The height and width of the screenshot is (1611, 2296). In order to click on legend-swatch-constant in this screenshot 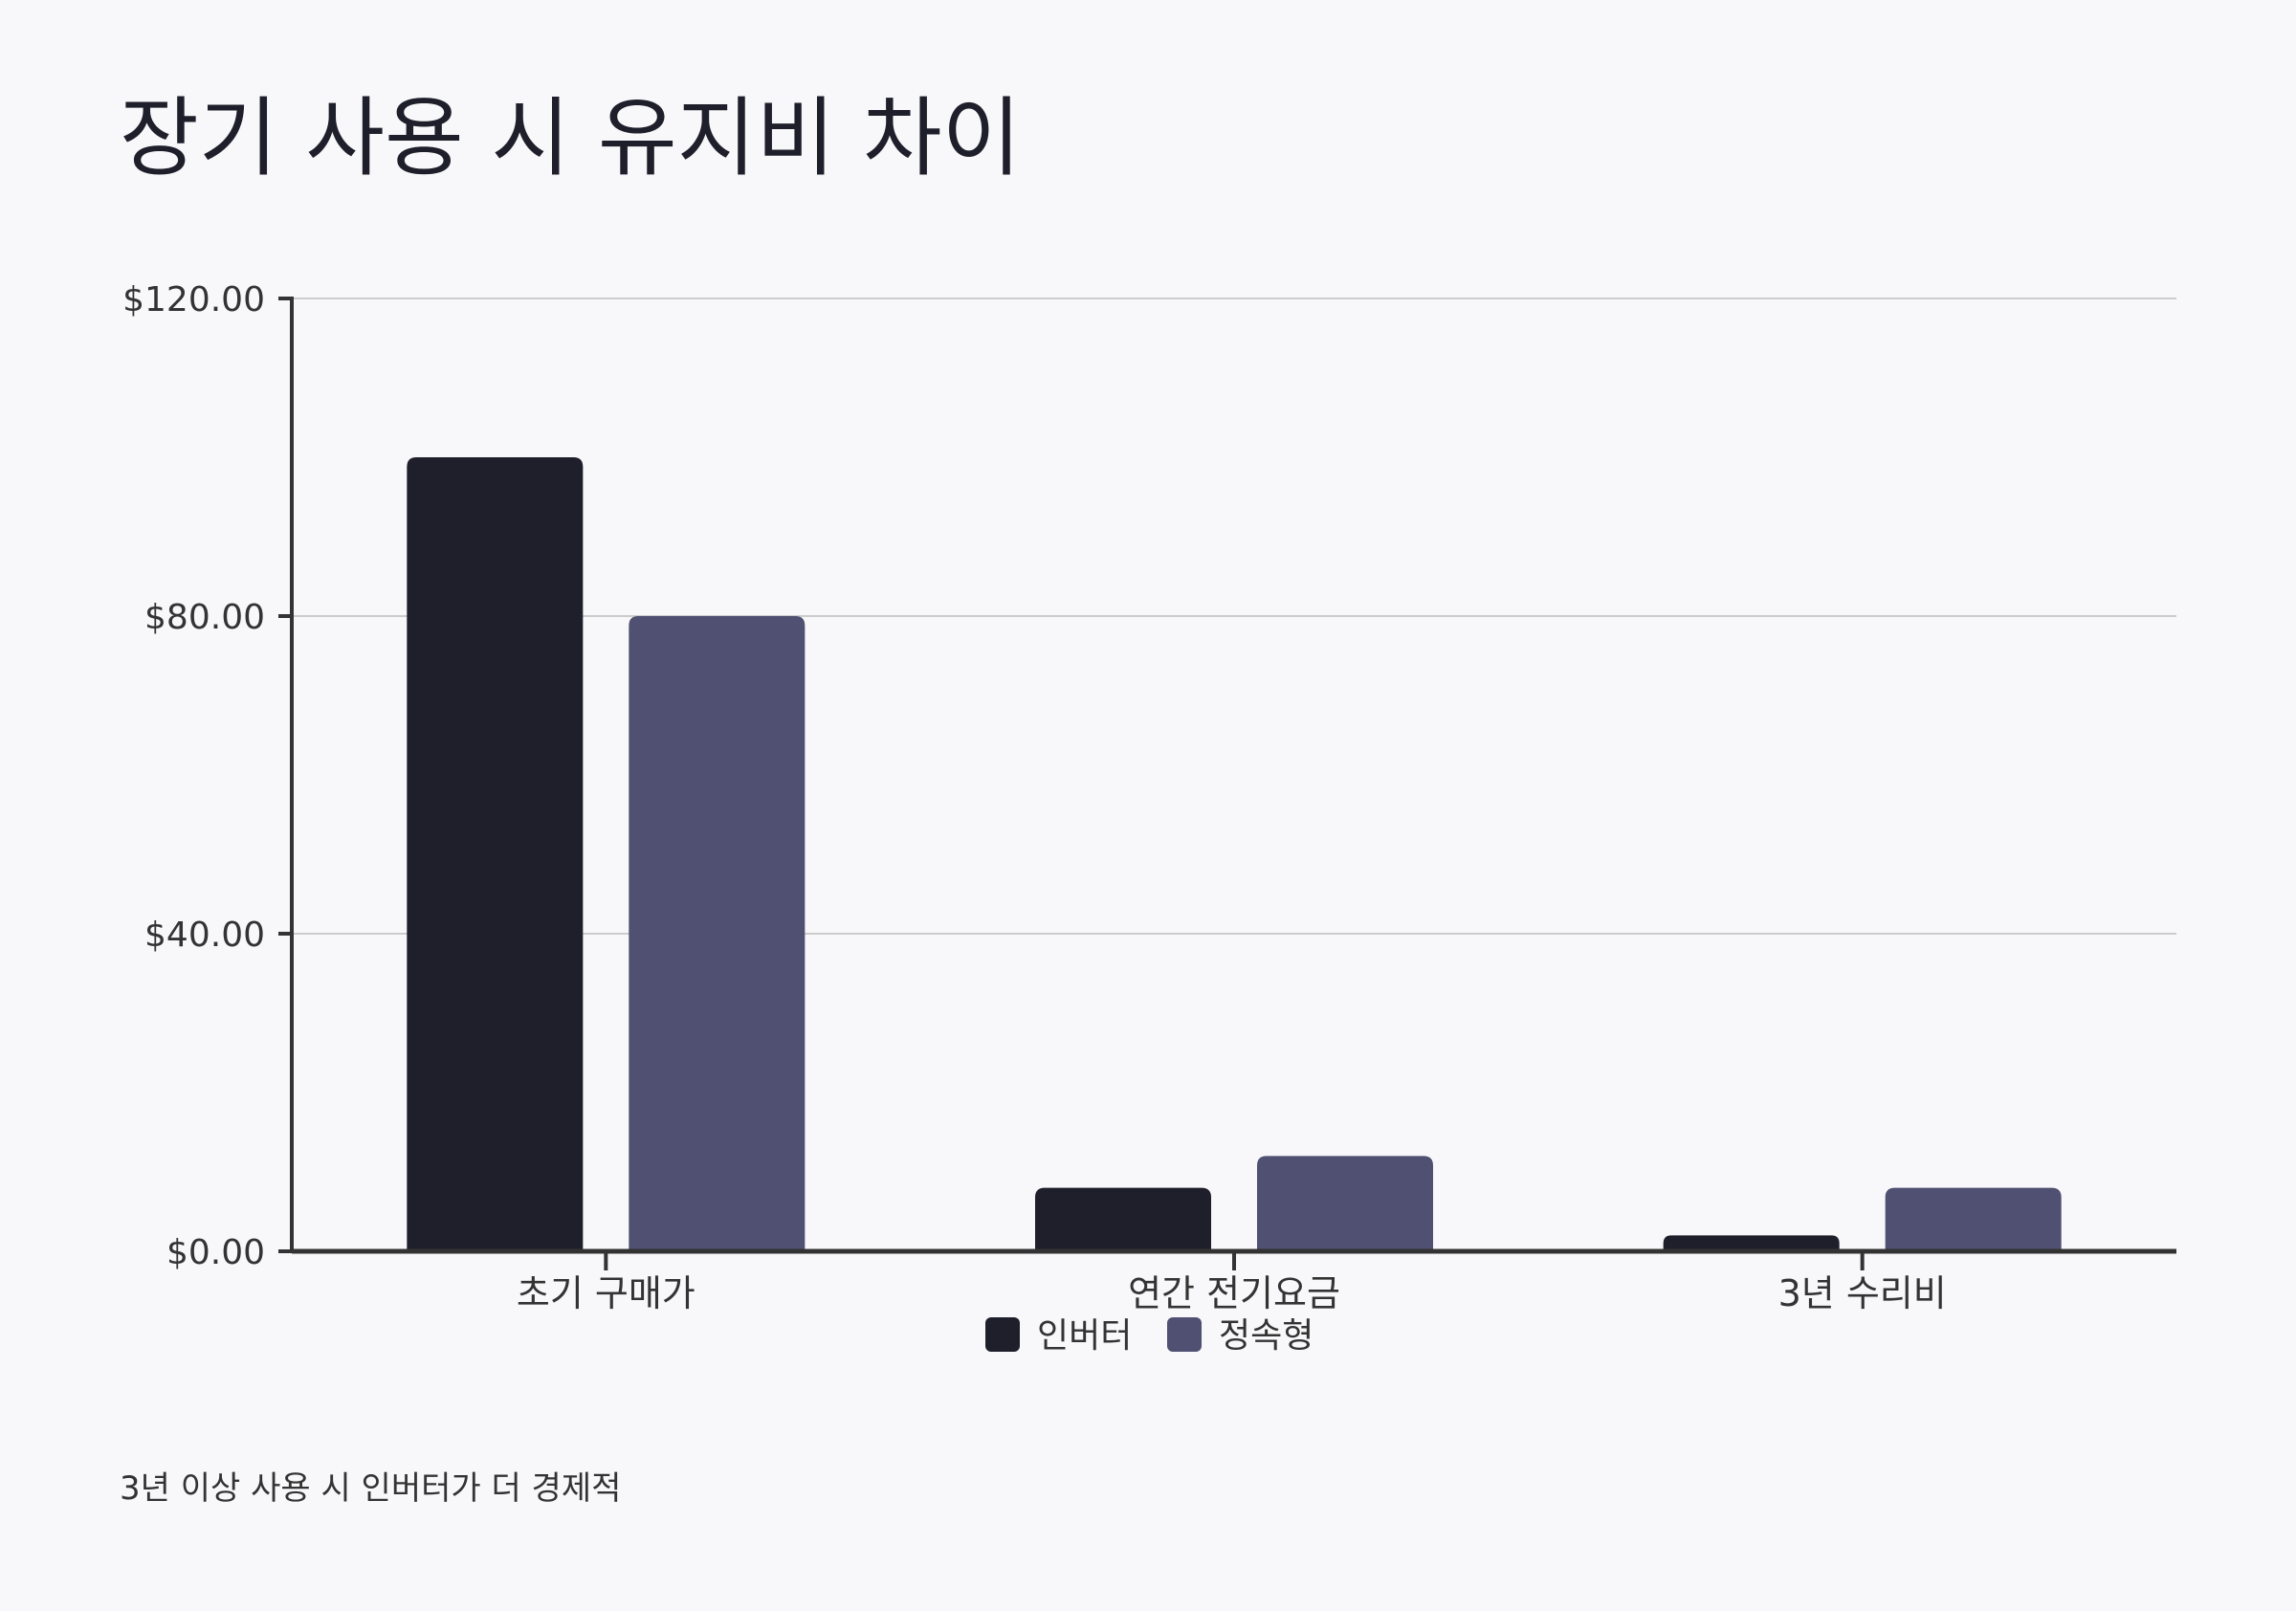, I will do `click(1184, 1334)`.